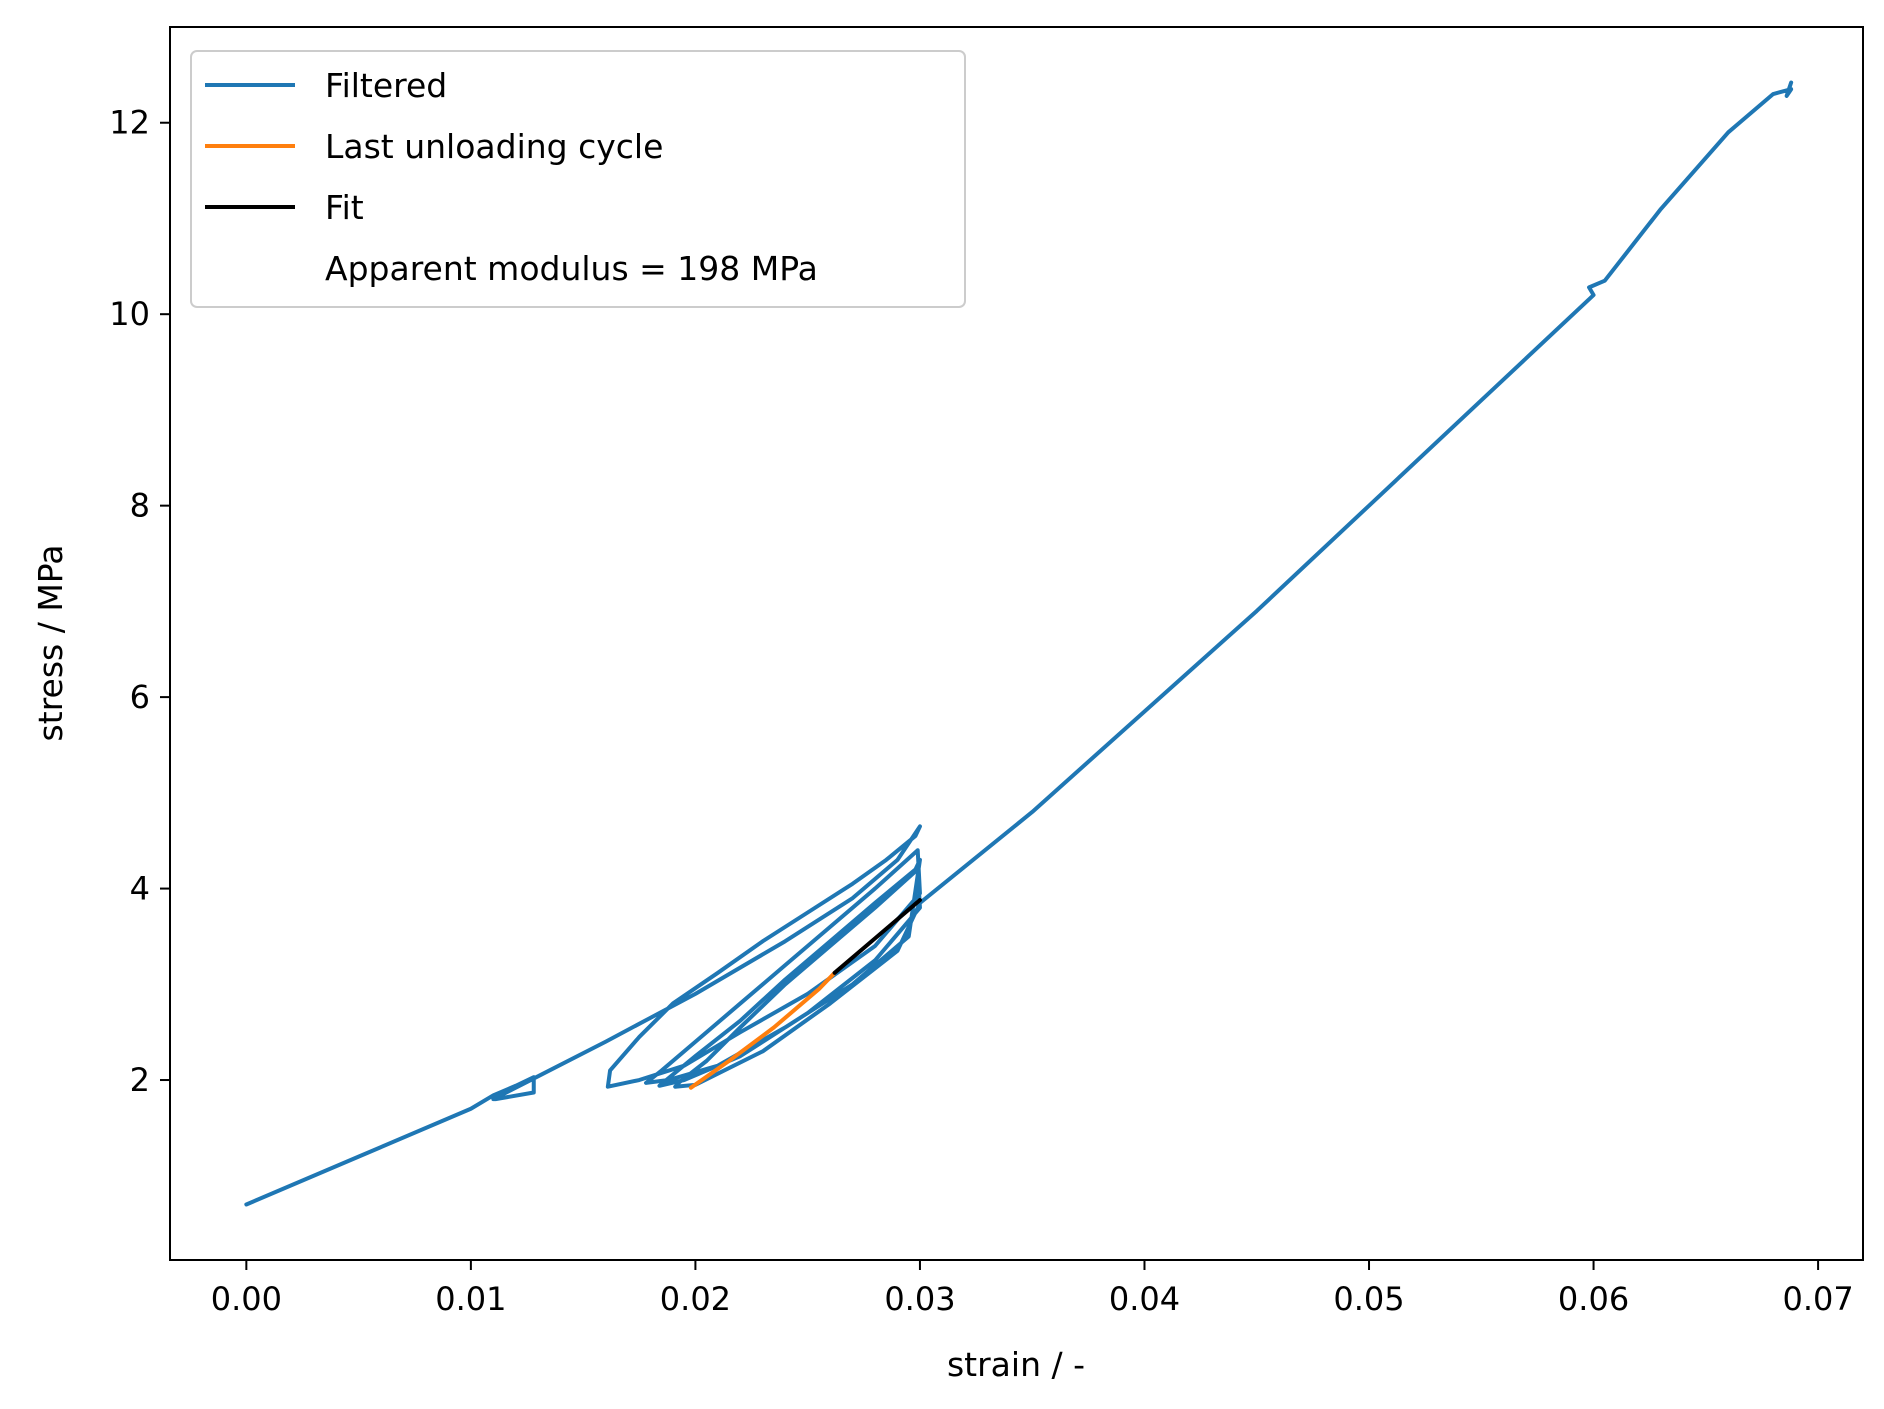 This screenshot has width=1884, height=1409. Describe the element at coordinates (571, 268) in the screenshot. I see `legend-label: Apparent modulus = 198 MPa` at that location.